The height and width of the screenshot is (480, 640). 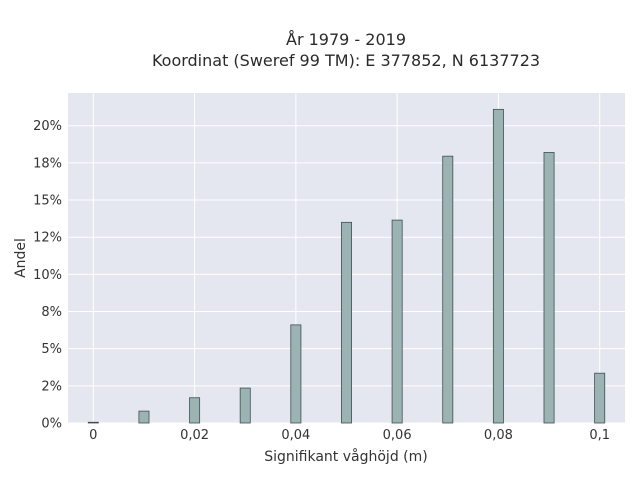 I want to click on chart-title-line1: År 1979 - 2019, so click(x=346, y=39).